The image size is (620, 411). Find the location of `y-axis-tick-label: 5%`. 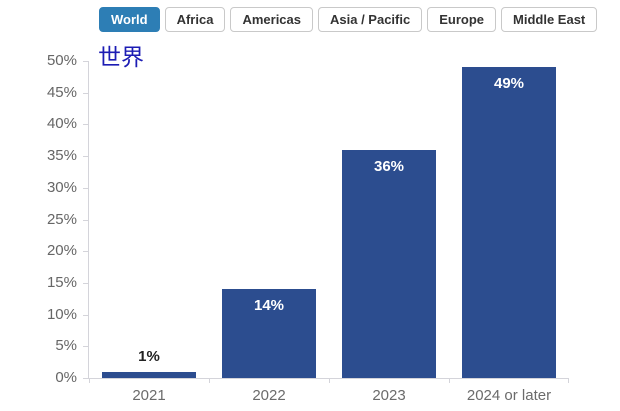

y-axis-tick-label: 5% is located at coordinates (66, 346).